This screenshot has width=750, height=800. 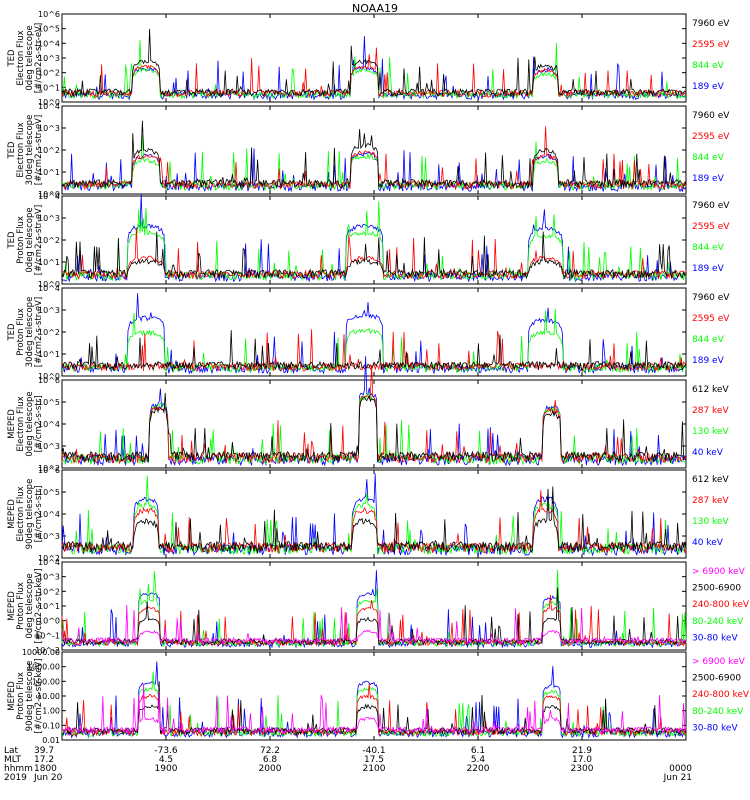 What do you see at coordinates (51, 725) in the screenshot?
I see `y-tick-label: 0.10` at bounding box center [51, 725].